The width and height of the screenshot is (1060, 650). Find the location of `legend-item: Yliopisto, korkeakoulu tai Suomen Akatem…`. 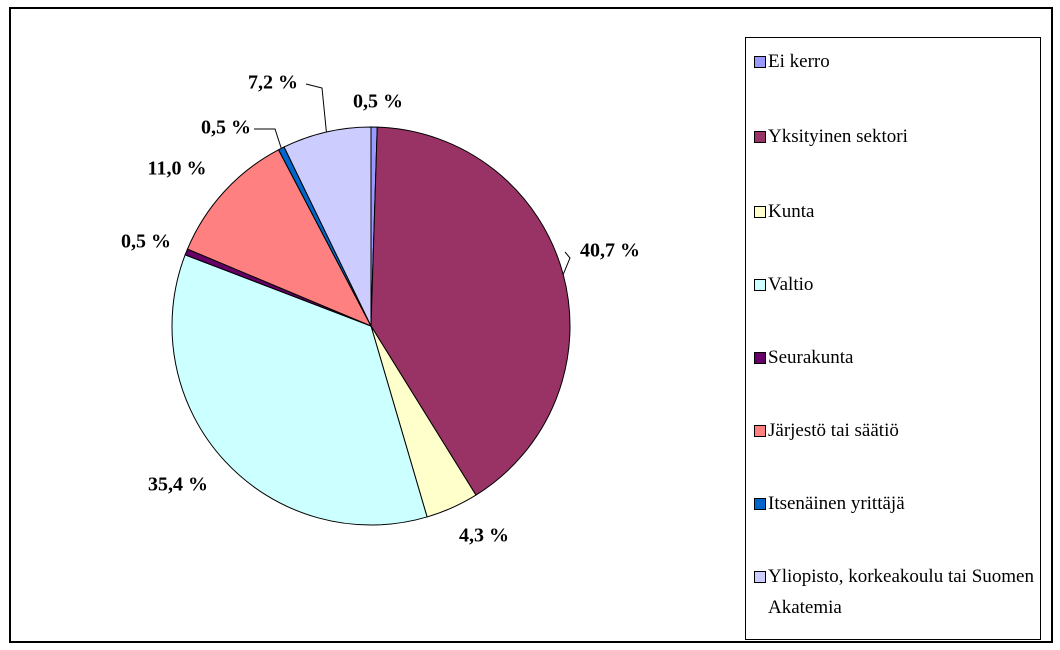

legend-item: Yliopisto, korkeakoulu tai Suomen Akatem… is located at coordinates (896, 592).